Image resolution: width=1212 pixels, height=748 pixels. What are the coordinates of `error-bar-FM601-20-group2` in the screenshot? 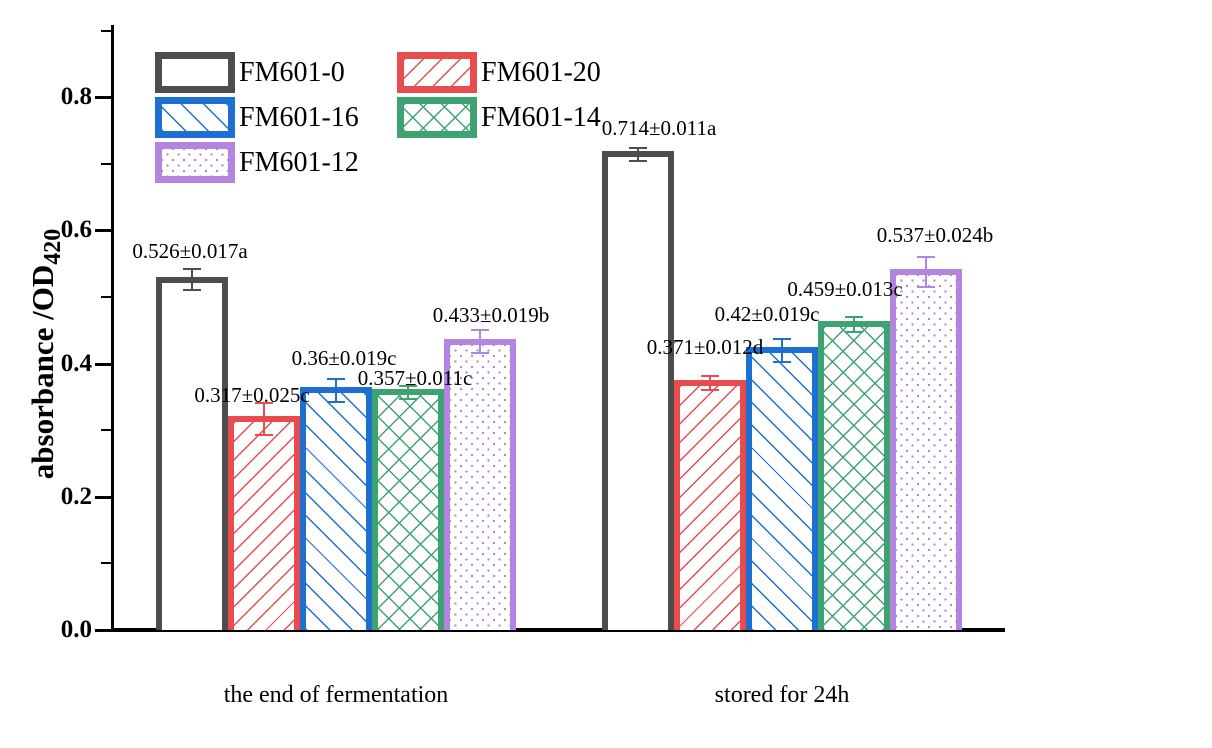 It's located at (710, 382).